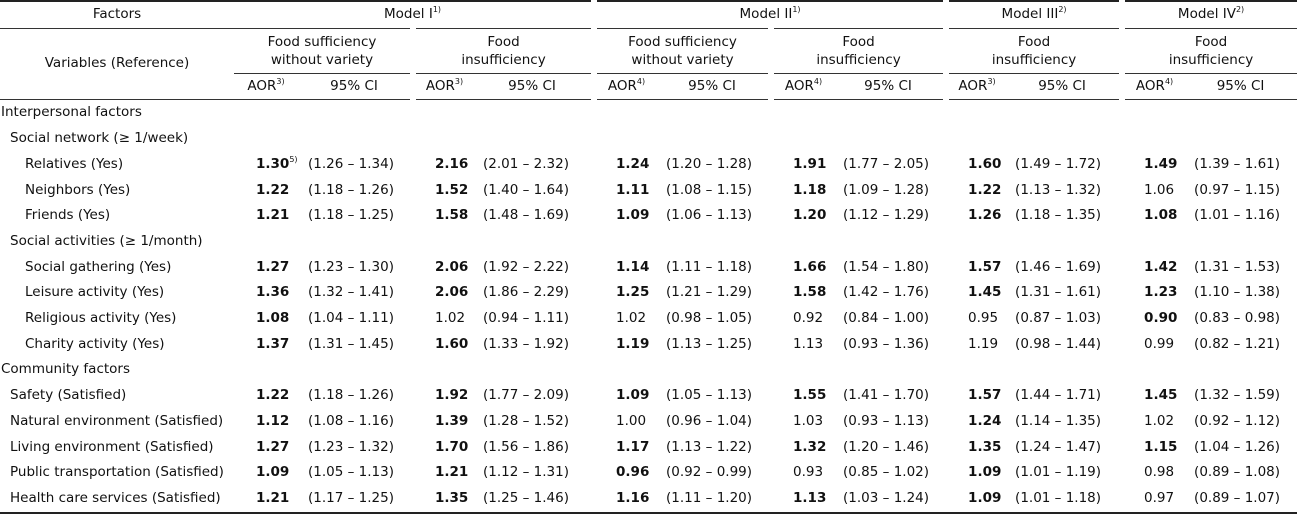 This screenshot has height=514, width=1297. I want to click on aor-value: 1.18, so click(810, 189).